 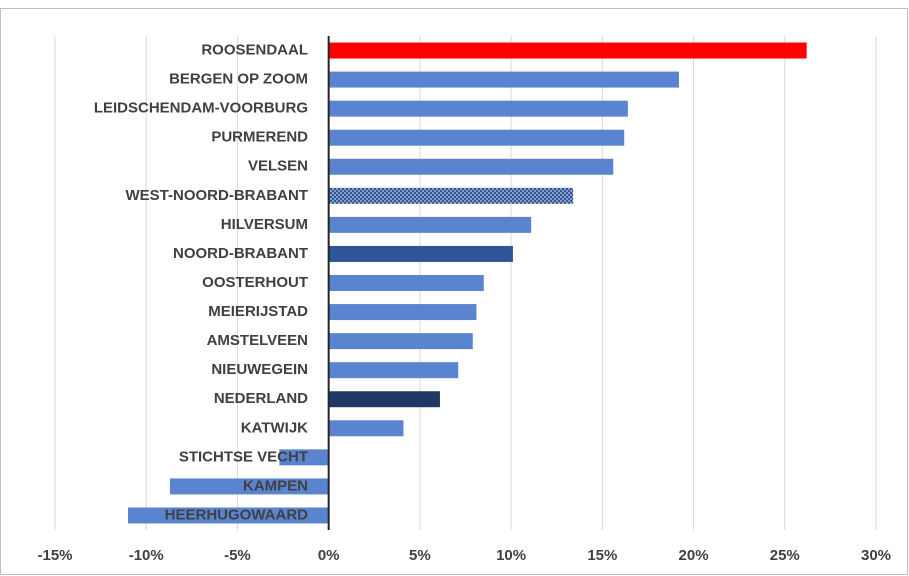 I want to click on x-tick-label: 5%, so click(x=420, y=555).